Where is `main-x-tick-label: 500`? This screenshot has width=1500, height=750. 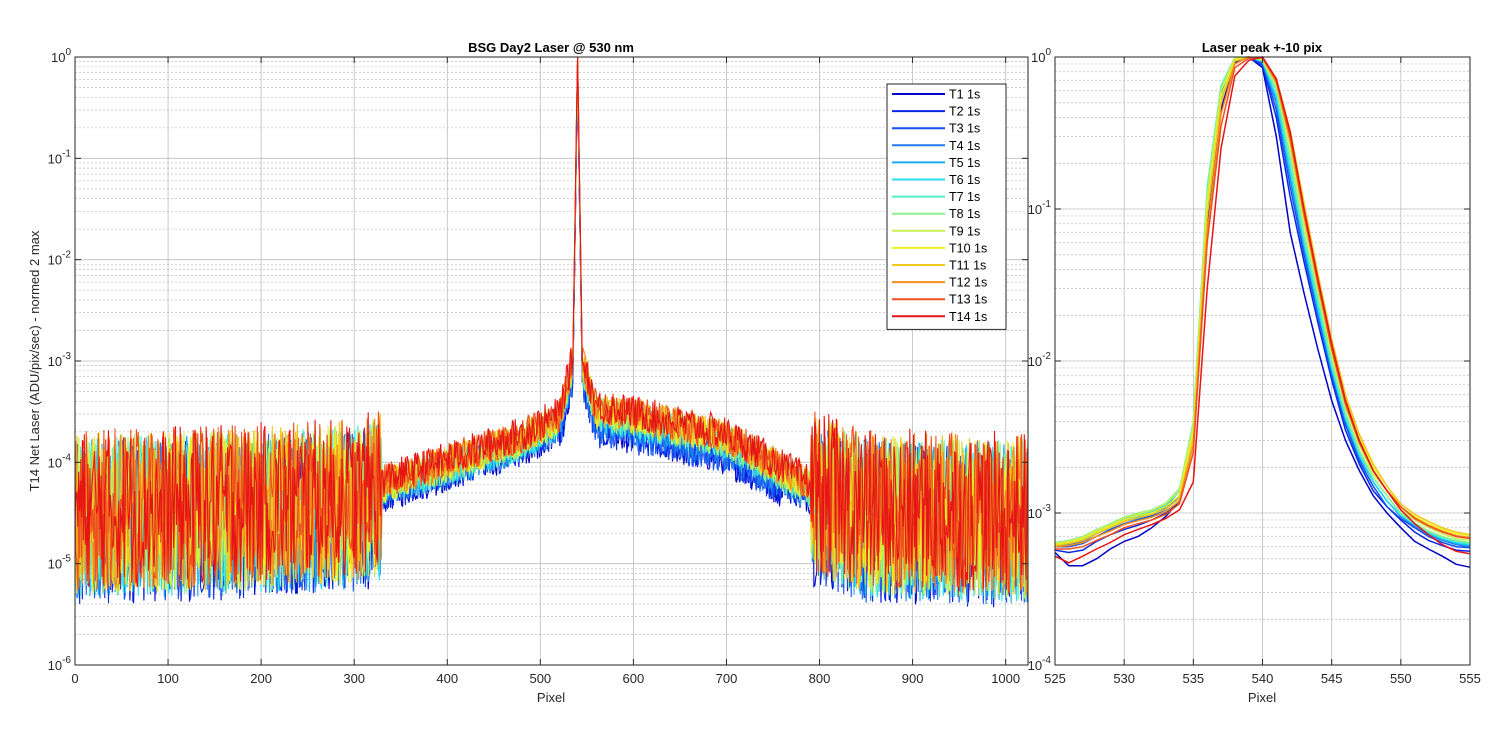 main-x-tick-label: 500 is located at coordinates (540, 678).